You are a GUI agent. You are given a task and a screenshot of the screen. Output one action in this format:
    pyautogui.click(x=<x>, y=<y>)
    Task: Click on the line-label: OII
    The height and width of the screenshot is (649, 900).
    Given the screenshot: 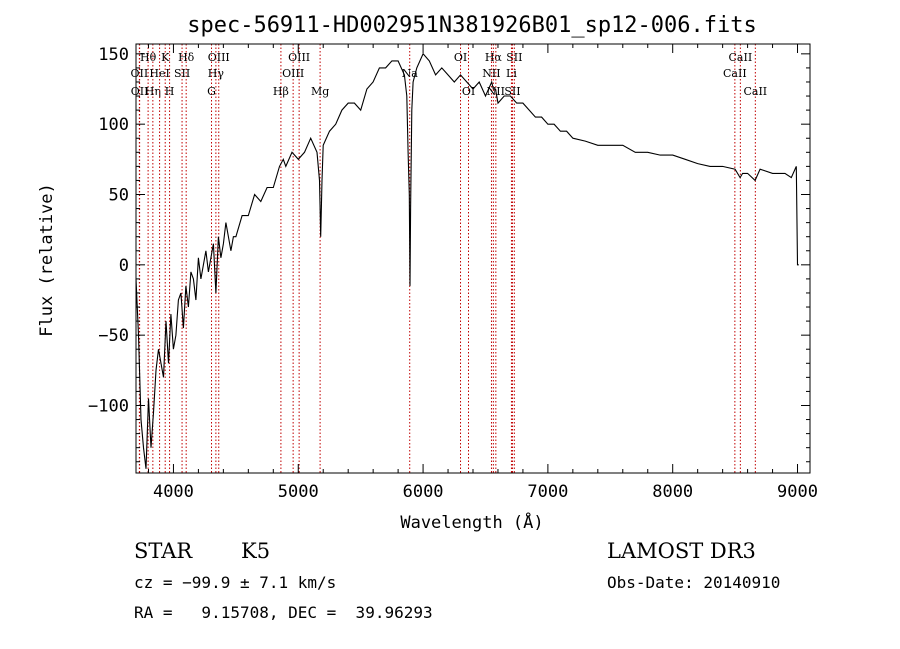 What is the action you would take?
    pyautogui.click(x=140, y=91)
    